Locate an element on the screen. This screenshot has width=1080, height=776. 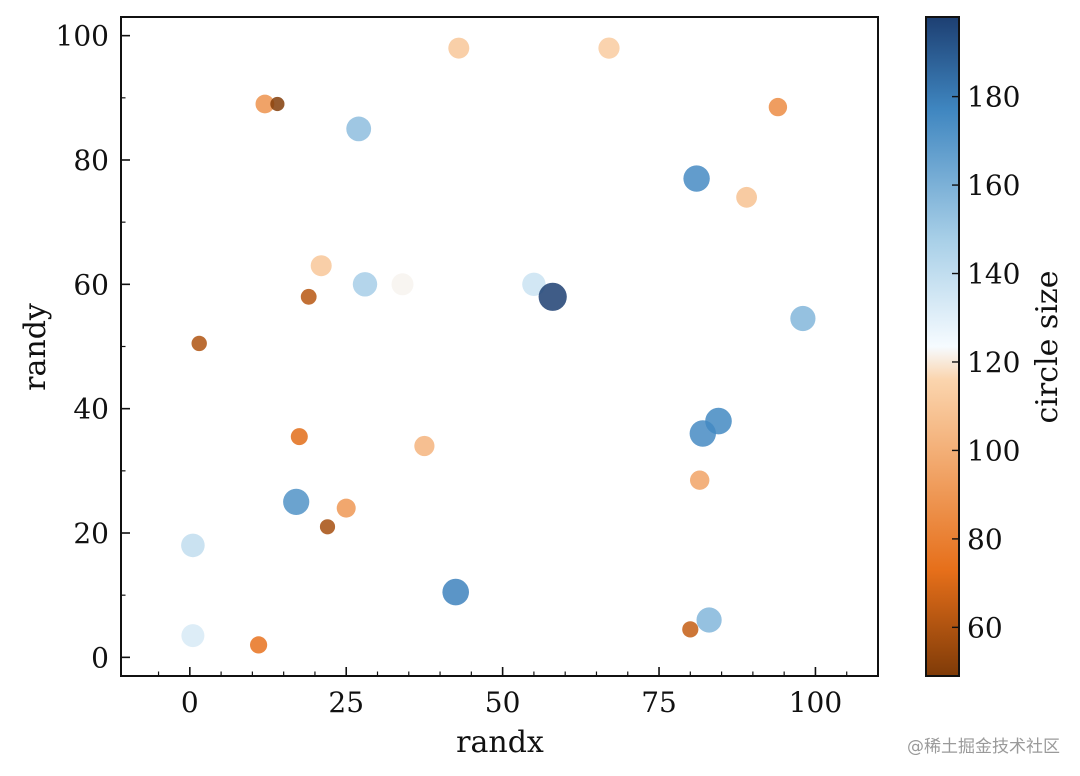
colorbar-tick-label: 180 is located at coordinates (993, 97).